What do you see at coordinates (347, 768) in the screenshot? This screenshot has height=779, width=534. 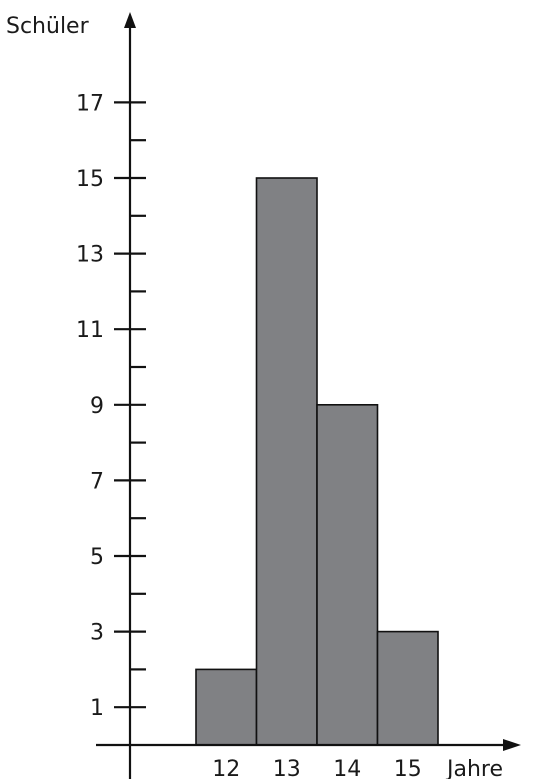 I see `x-tick-label-14: 14` at bounding box center [347, 768].